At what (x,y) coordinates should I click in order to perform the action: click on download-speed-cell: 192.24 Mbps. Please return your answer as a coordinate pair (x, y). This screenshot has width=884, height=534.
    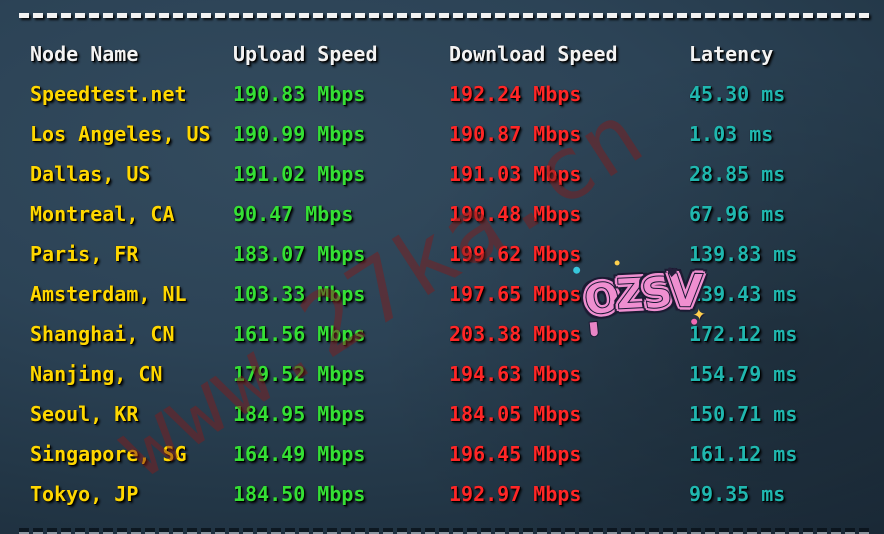
    Looking at the image, I should click on (515, 94).